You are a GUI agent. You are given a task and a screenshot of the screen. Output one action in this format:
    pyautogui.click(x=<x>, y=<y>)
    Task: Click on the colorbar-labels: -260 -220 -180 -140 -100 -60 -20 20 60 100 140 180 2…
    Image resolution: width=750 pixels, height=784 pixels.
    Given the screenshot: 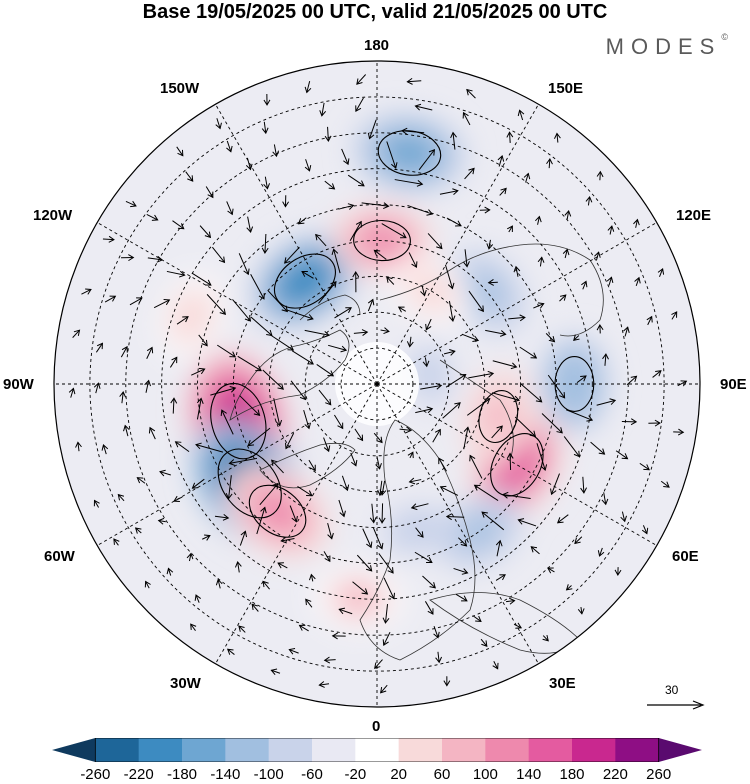 What is the action you would take?
    pyautogui.click(x=375, y=774)
    